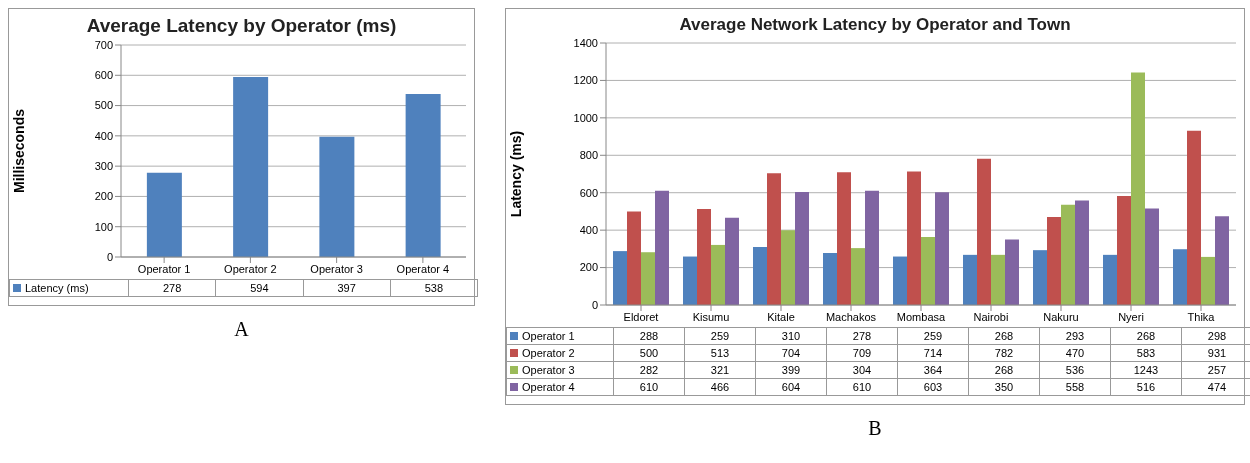 Image resolution: width=1250 pixels, height=463 pixels. Describe the element at coordinates (1201, 316) in the screenshot. I see `x-tick-label: Thika` at that location.